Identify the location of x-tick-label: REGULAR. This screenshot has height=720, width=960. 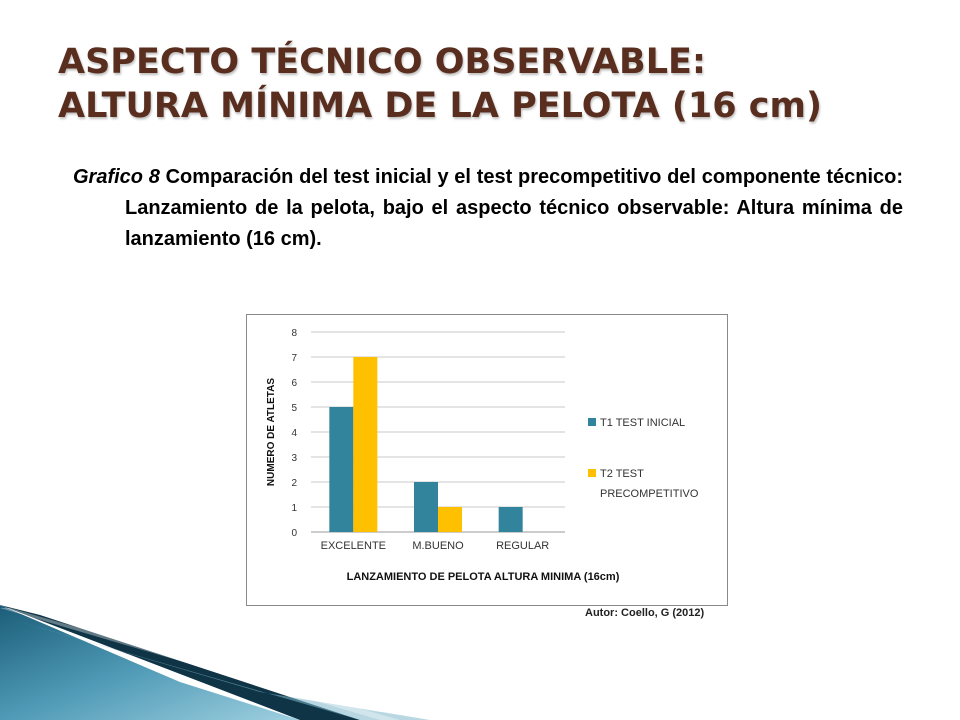
(522, 546).